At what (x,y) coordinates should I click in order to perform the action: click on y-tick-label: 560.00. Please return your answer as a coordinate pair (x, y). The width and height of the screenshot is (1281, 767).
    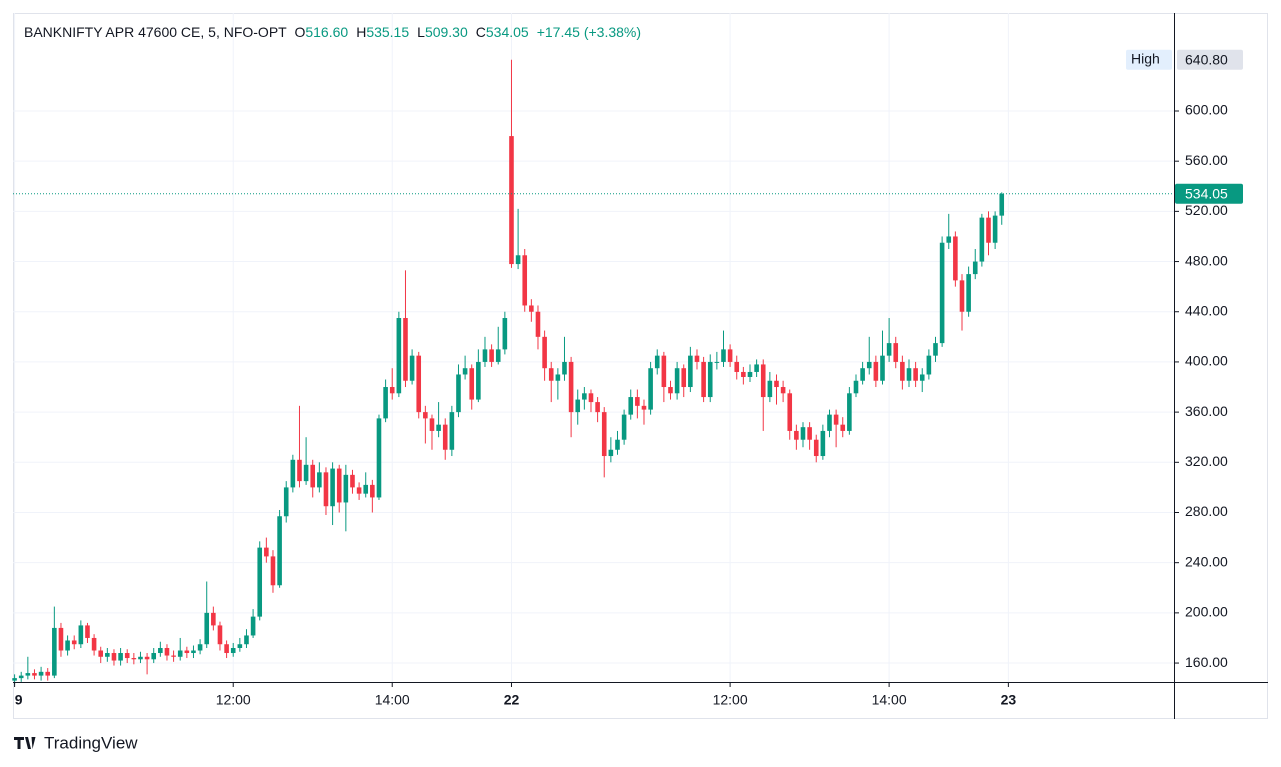
    Looking at the image, I should click on (1206, 160).